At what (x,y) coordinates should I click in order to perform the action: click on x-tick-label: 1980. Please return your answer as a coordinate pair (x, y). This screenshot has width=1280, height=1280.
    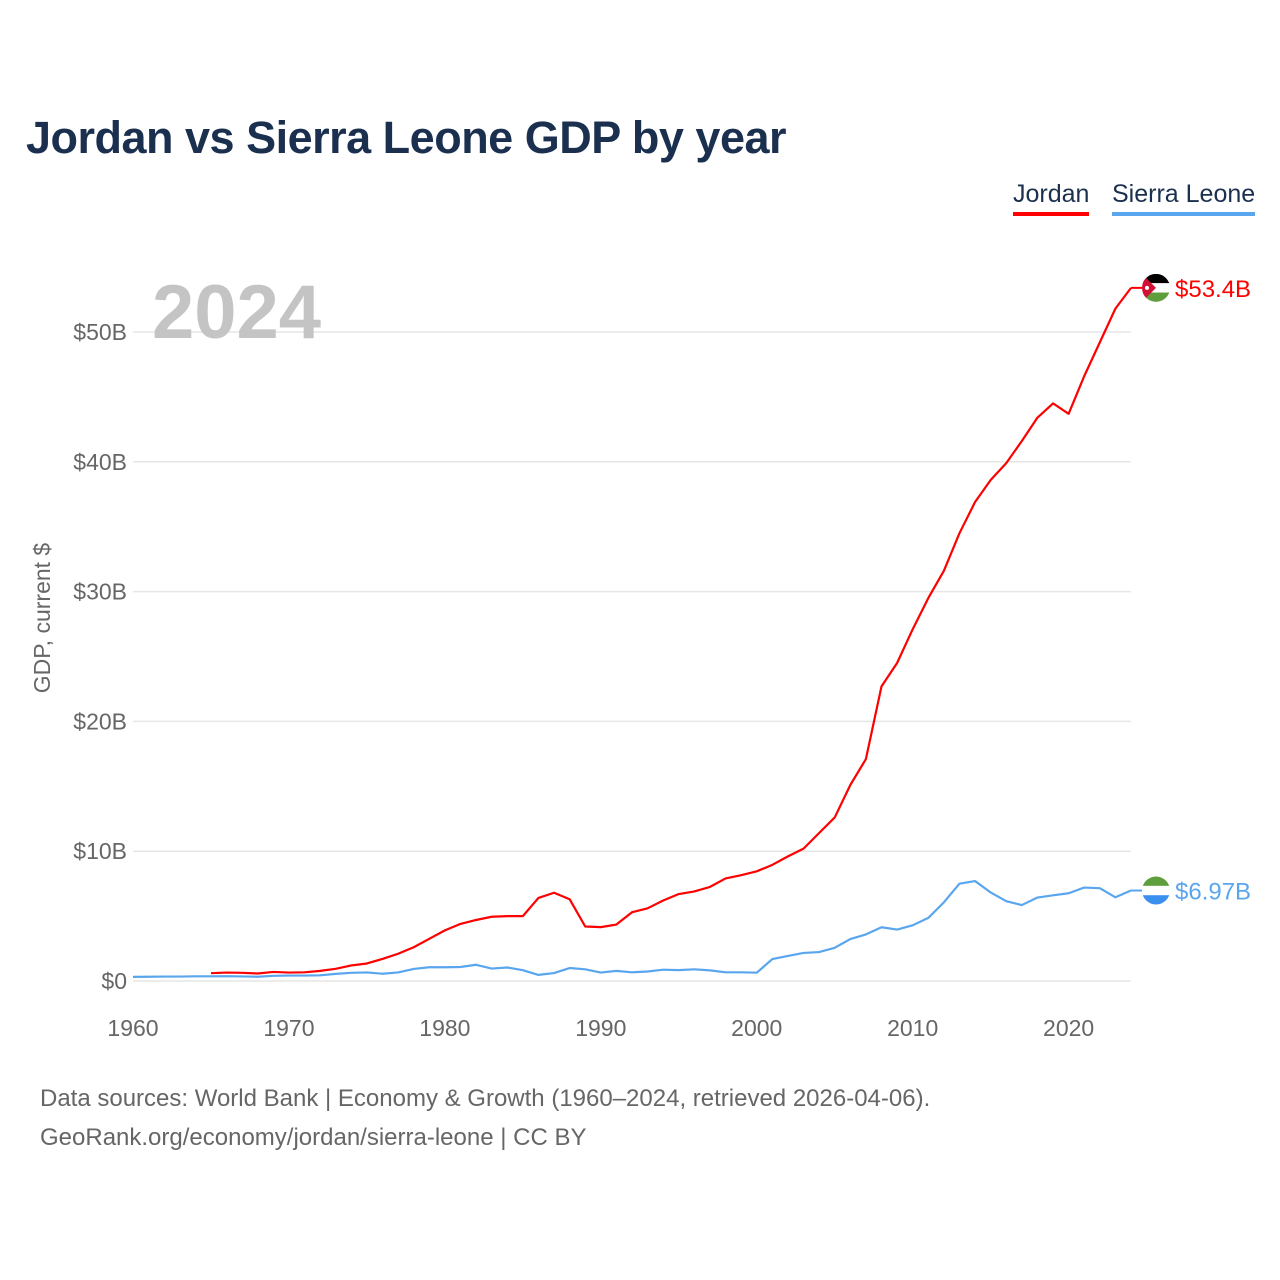
    Looking at the image, I should click on (444, 1028).